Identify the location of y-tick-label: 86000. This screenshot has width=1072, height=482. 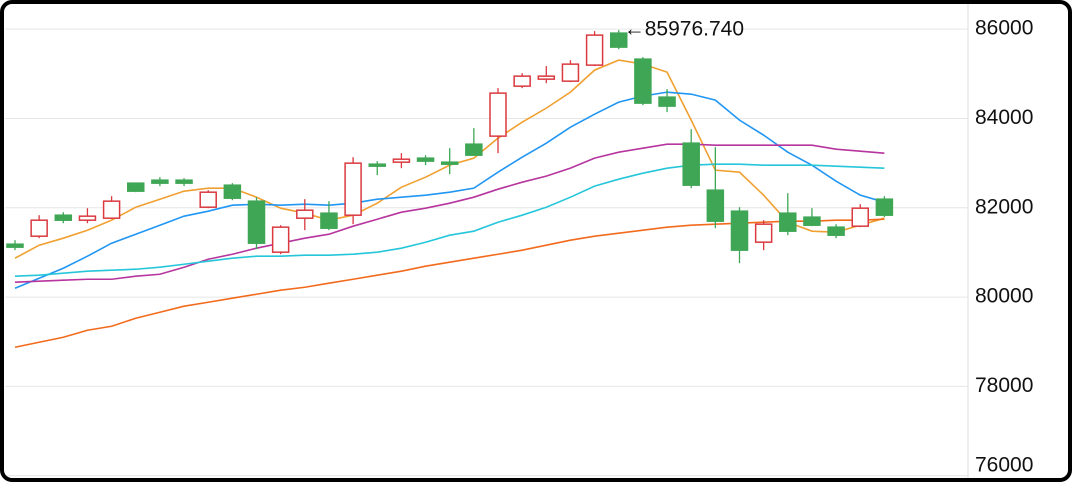
(1004, 28).